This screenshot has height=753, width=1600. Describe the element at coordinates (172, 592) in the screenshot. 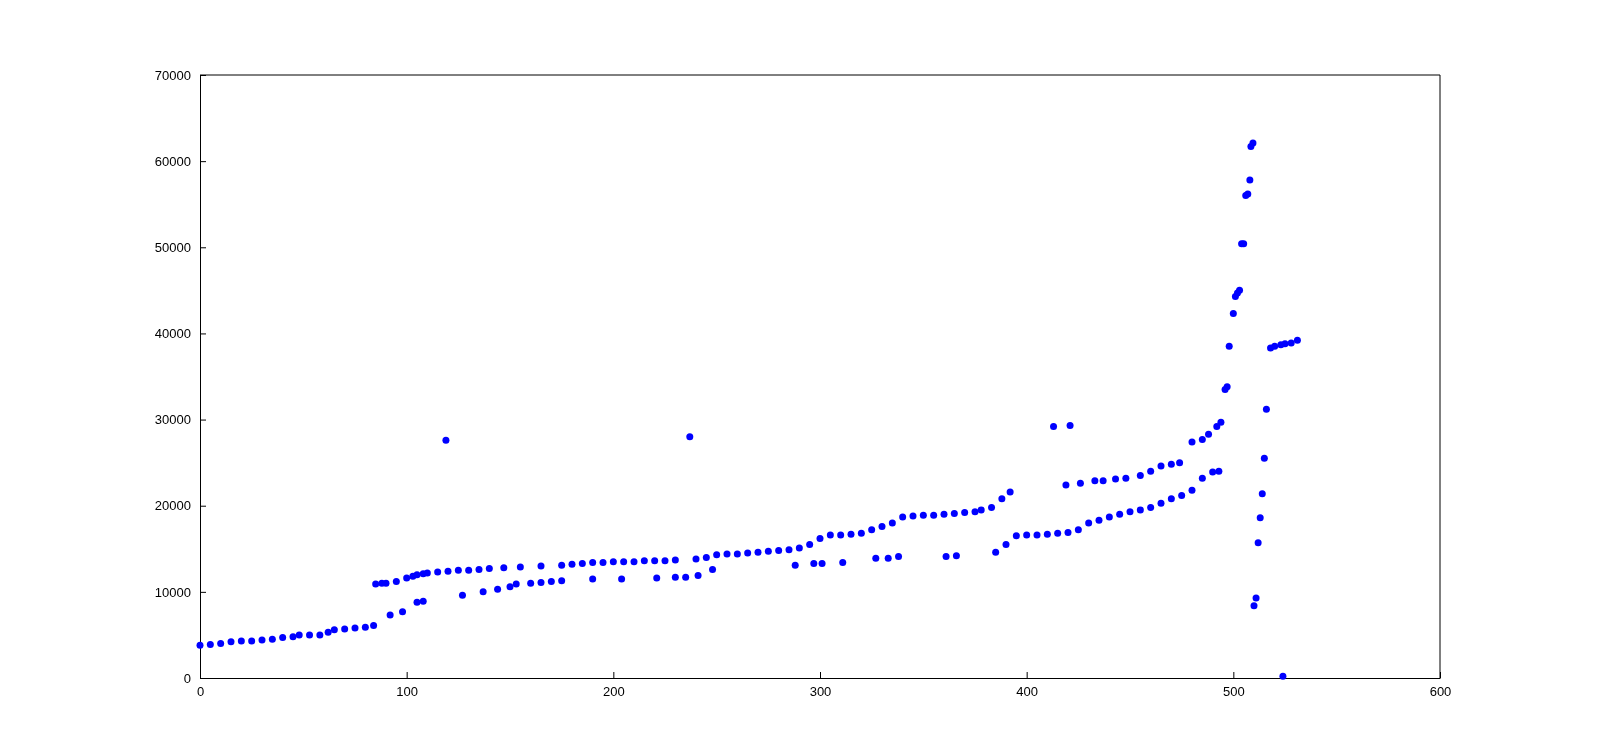

I see `y-tick-label: 10000` at that location.